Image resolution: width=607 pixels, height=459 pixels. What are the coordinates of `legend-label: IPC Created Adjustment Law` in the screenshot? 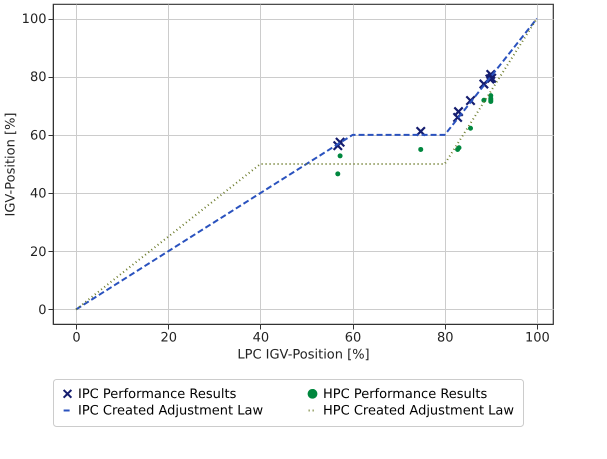 It's located at (171, 411).